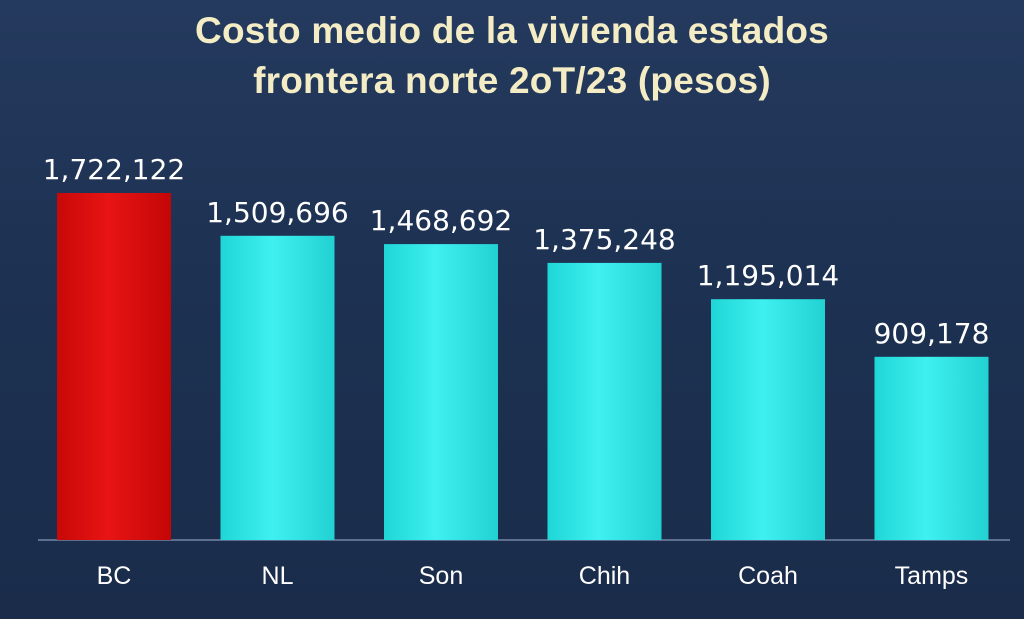 The image size is (1024, 619). Describe the element at coordinates (604, 239) in the screenshot. I see `value-label-chih: 1,375,248` at that location.